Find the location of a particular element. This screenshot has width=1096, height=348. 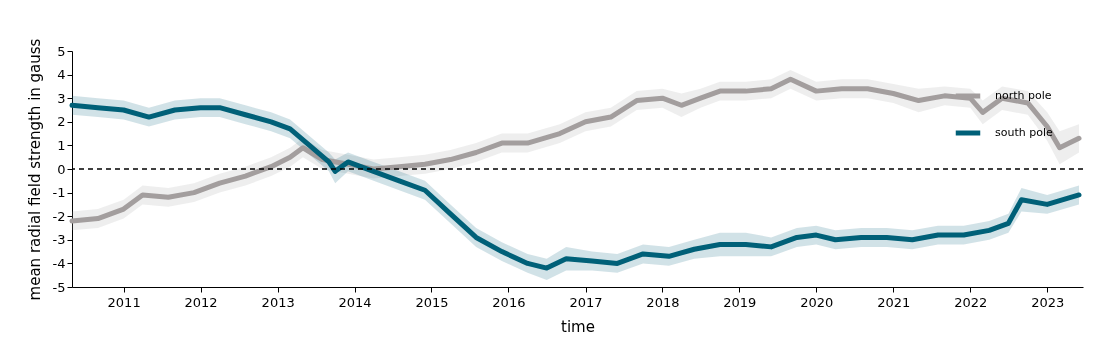

x-tick-label: 2018 is located at coordinates (663, 302).